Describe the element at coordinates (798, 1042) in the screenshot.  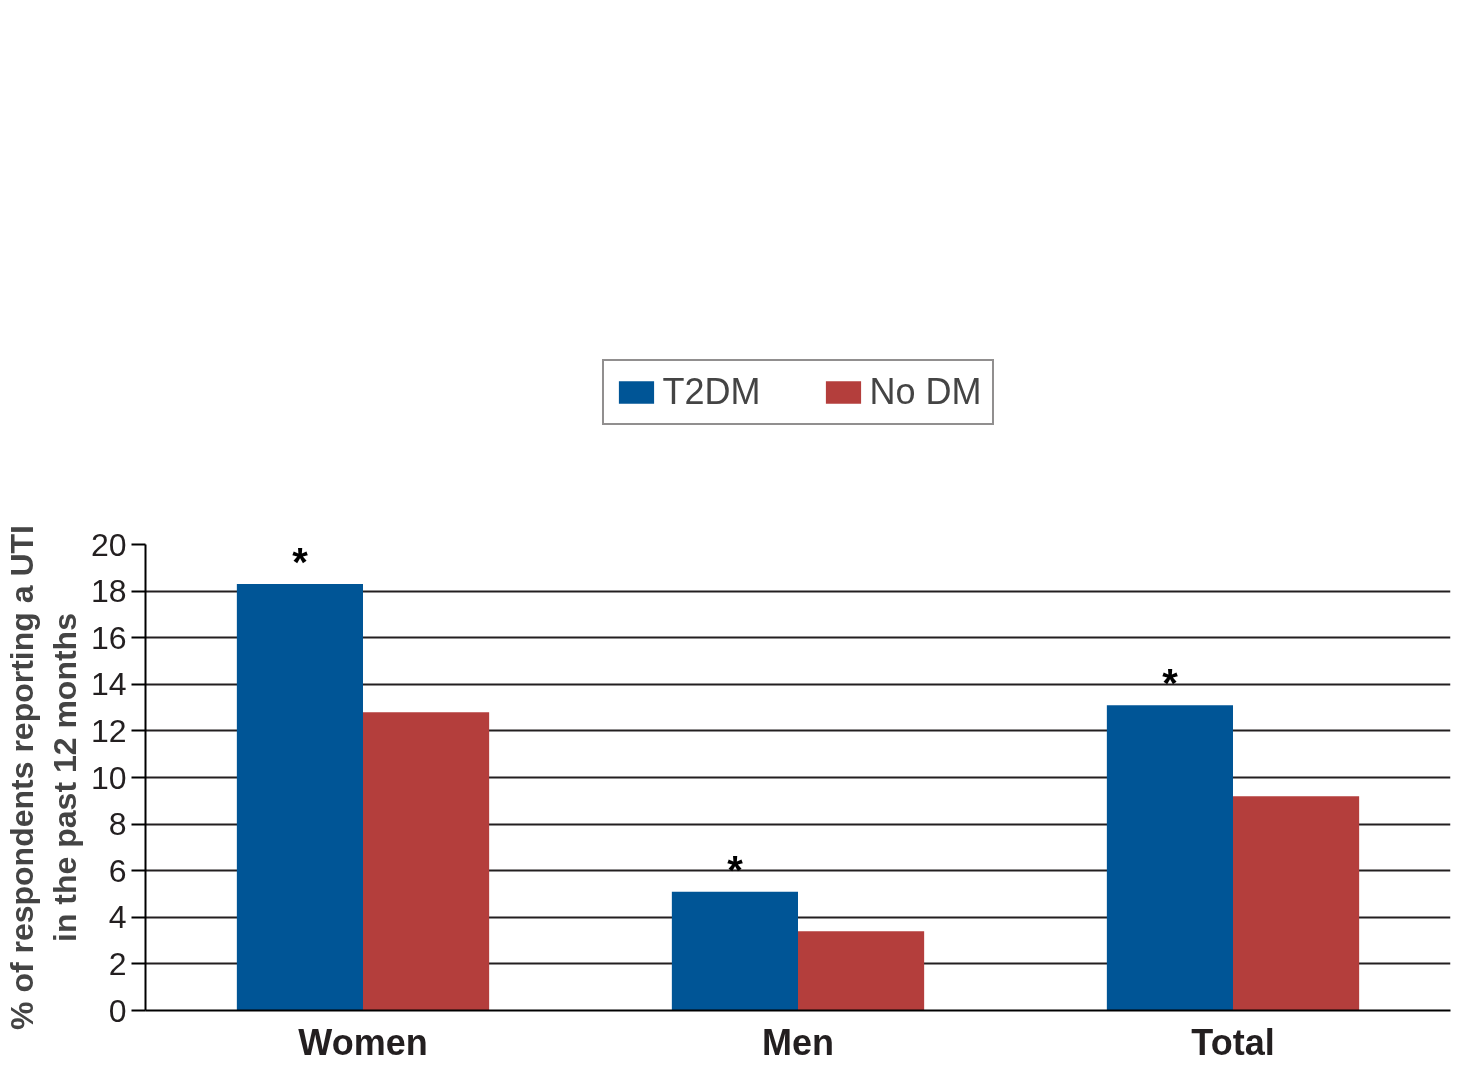
I see `x-tick-label: Men` at that location.